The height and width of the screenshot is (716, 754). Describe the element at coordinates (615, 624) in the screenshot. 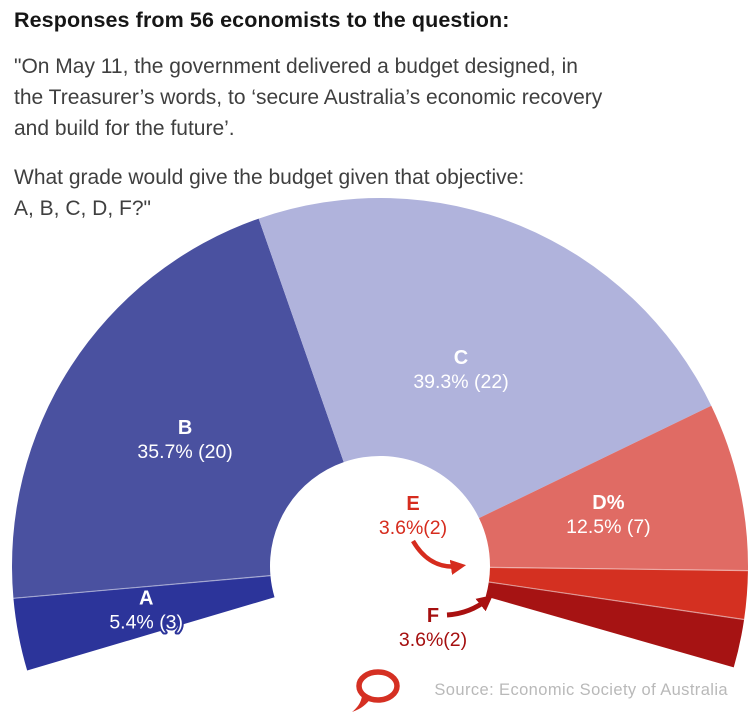

I see `slice-F` at that location.